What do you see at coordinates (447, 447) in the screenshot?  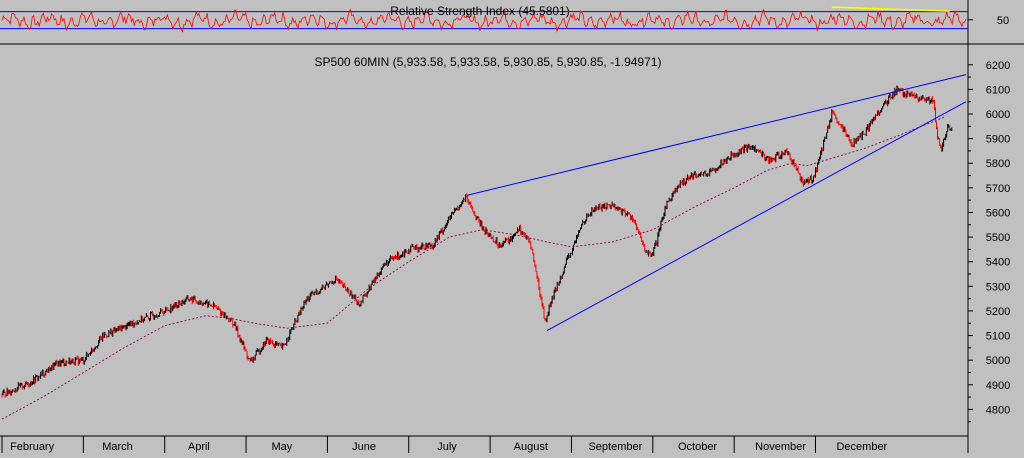 I see `x-axis-month-label: July` at bounding box center [447, 447].